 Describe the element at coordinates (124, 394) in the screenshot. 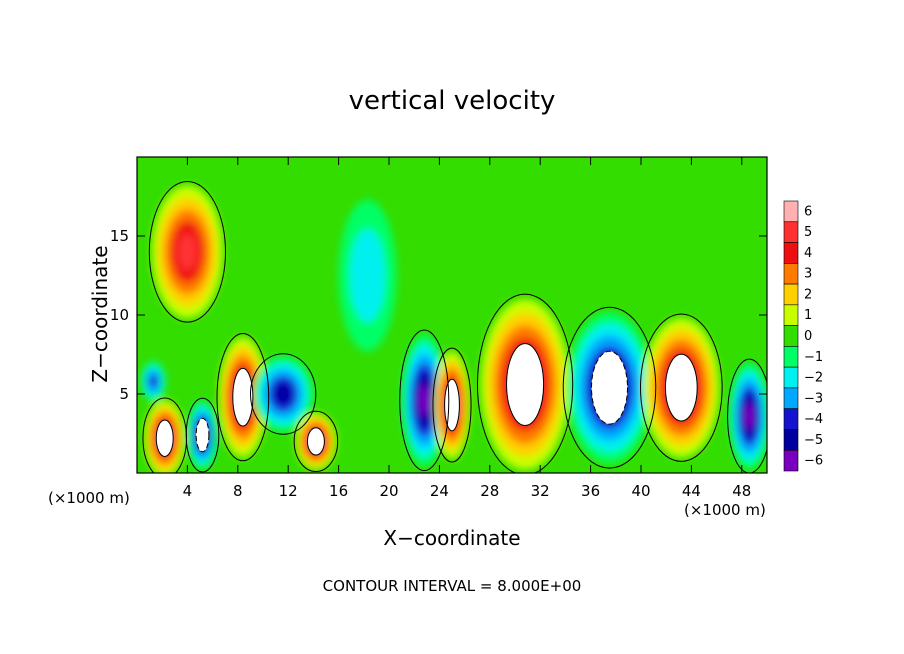

I see `y-tick-label: 5` at that location.